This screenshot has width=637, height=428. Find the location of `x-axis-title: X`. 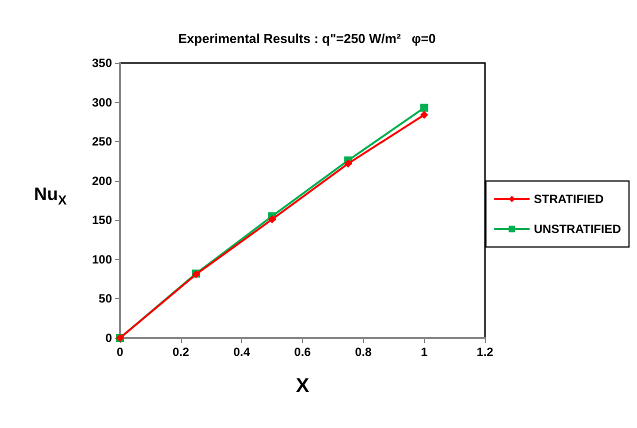

x-axis-title: X is located at coordinates (303, 386).